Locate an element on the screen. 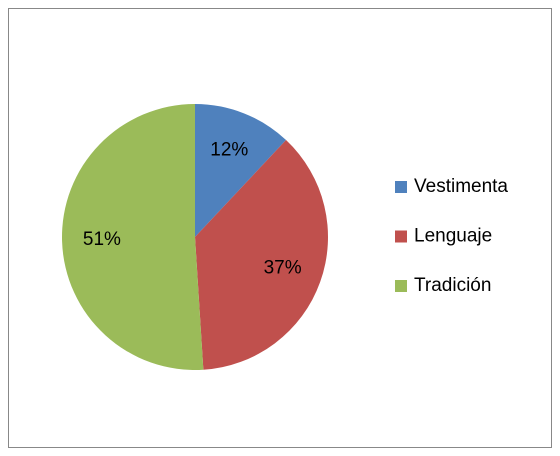  data-label: 51% is located at coordinates (102, 239).